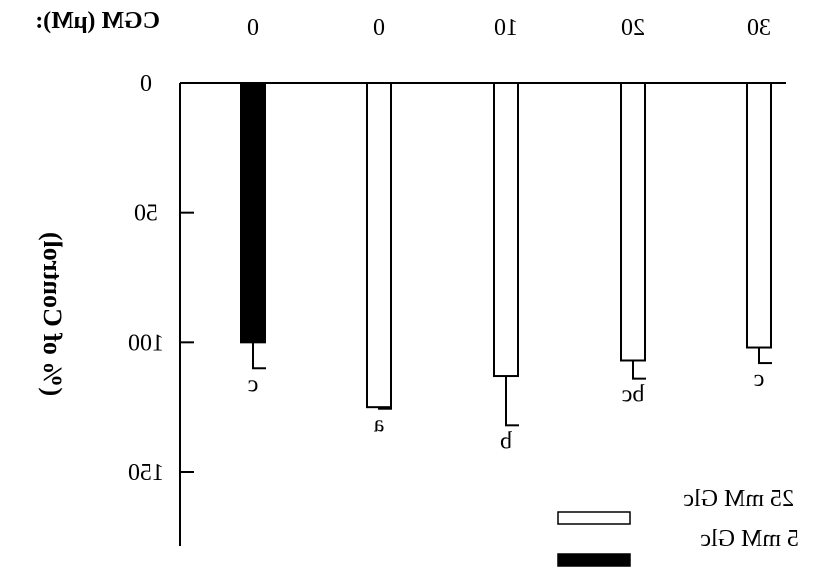 This screenshot has width=827, height=584. What do you see at coordinates (759, 28) in the screenshot?
I see `x-tick-label: 30` at bounding box center [759, 28].